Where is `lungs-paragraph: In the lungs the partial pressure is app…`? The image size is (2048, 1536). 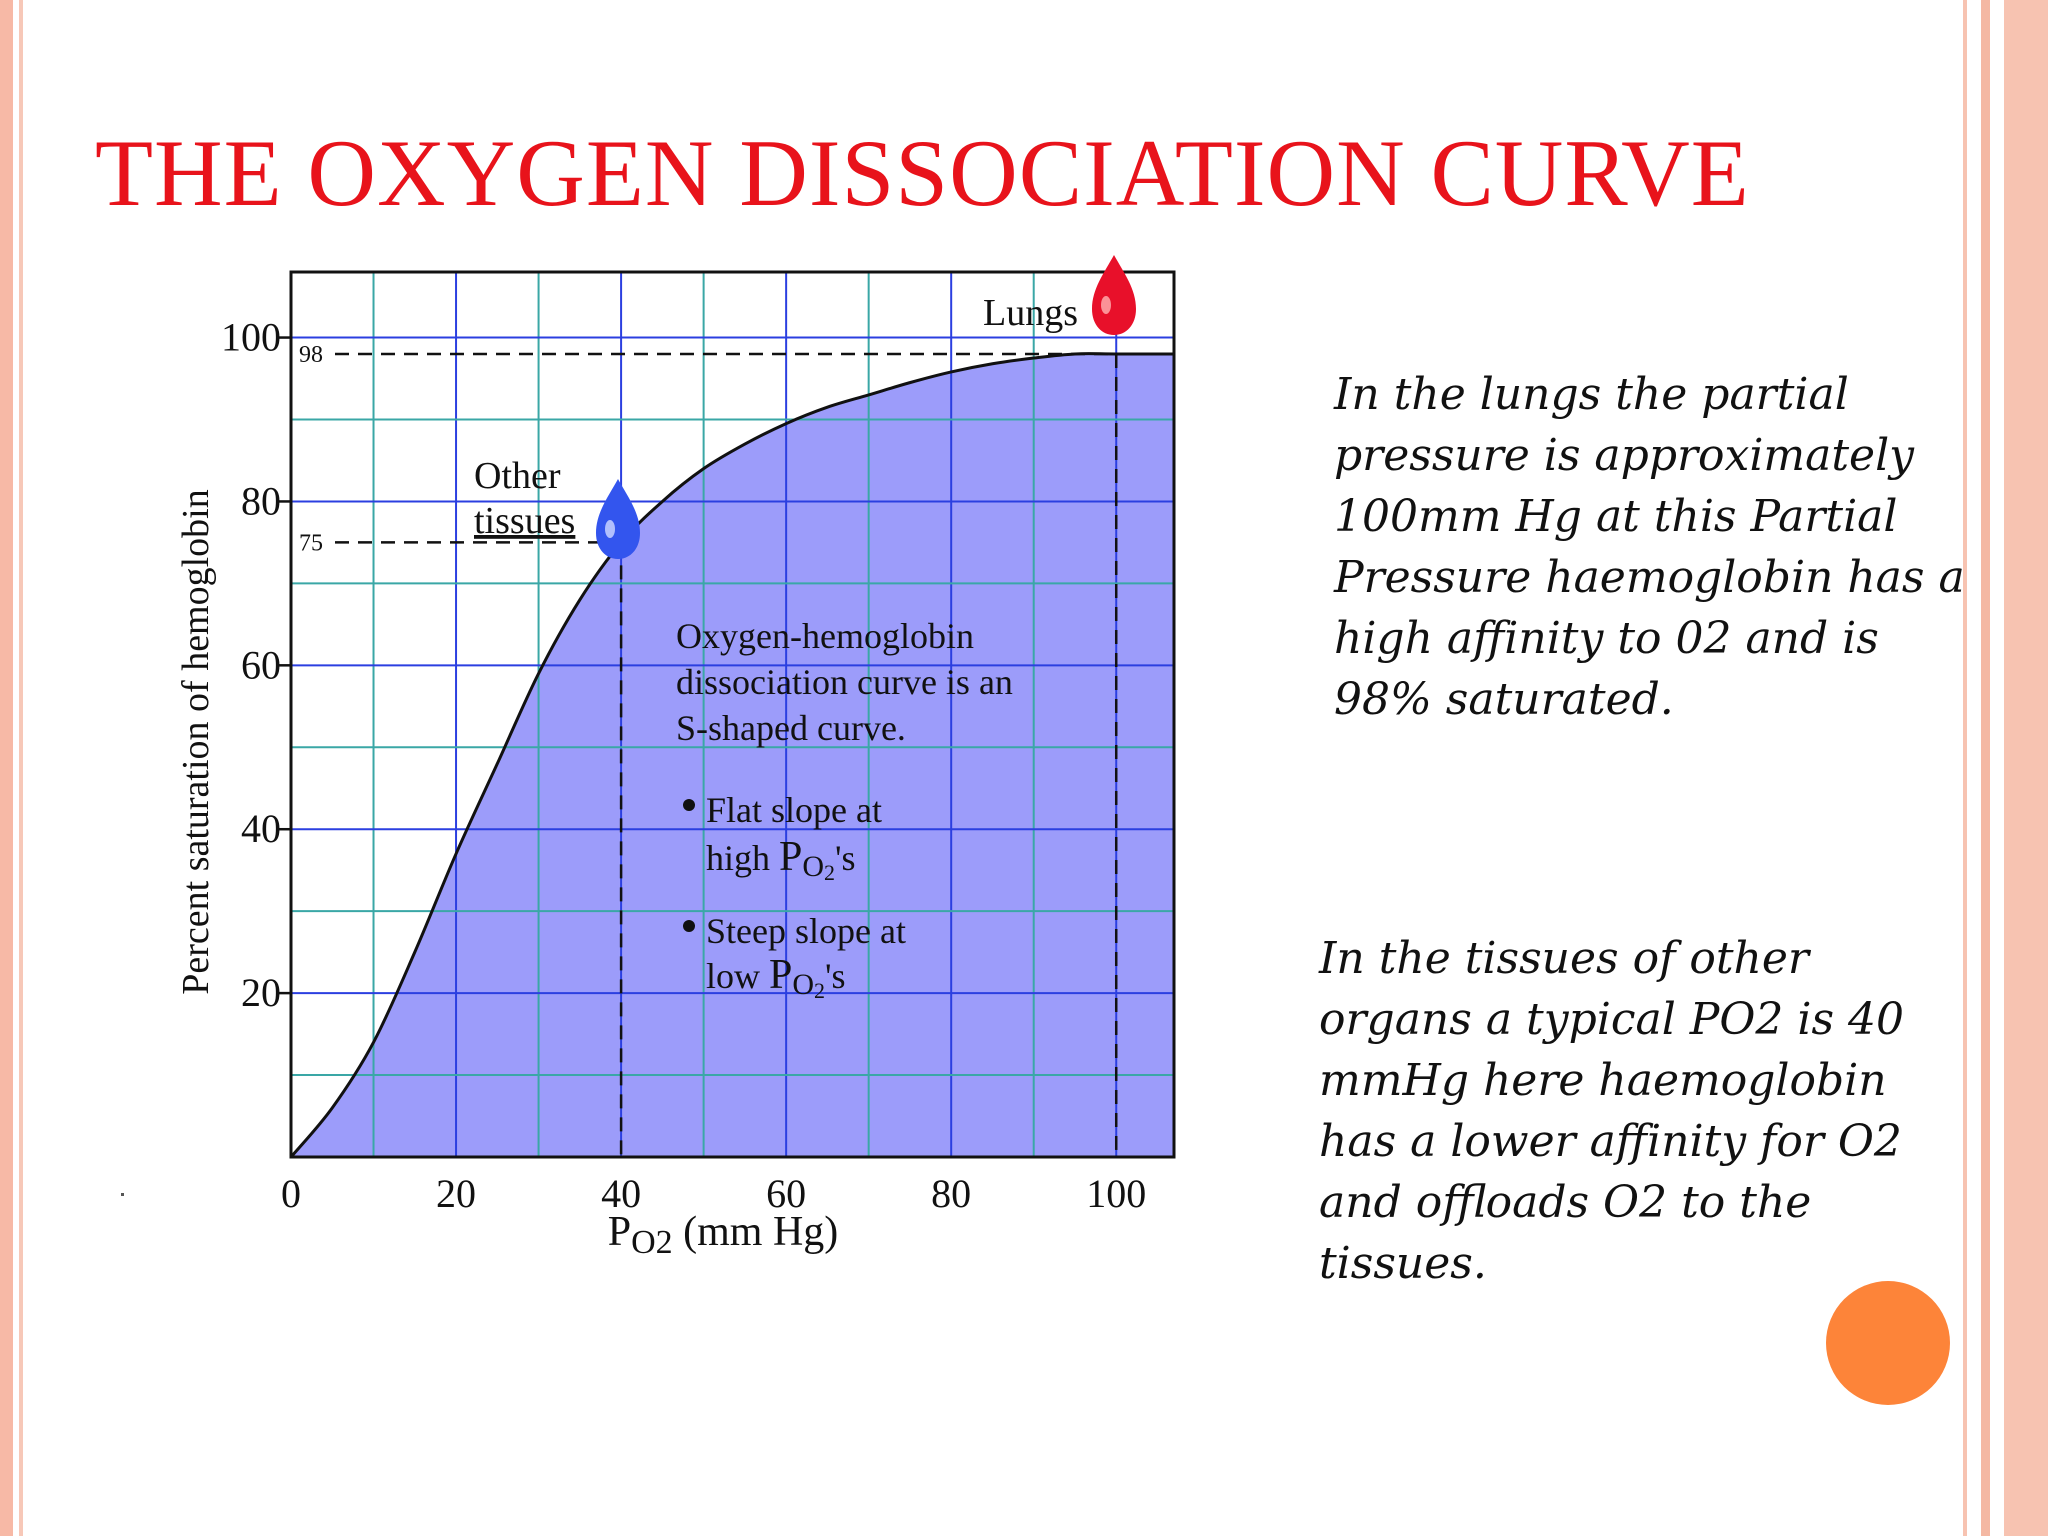 lungs-paragraph: In the lungs the partial pressure is app… is located at coordinates (1649, 547).